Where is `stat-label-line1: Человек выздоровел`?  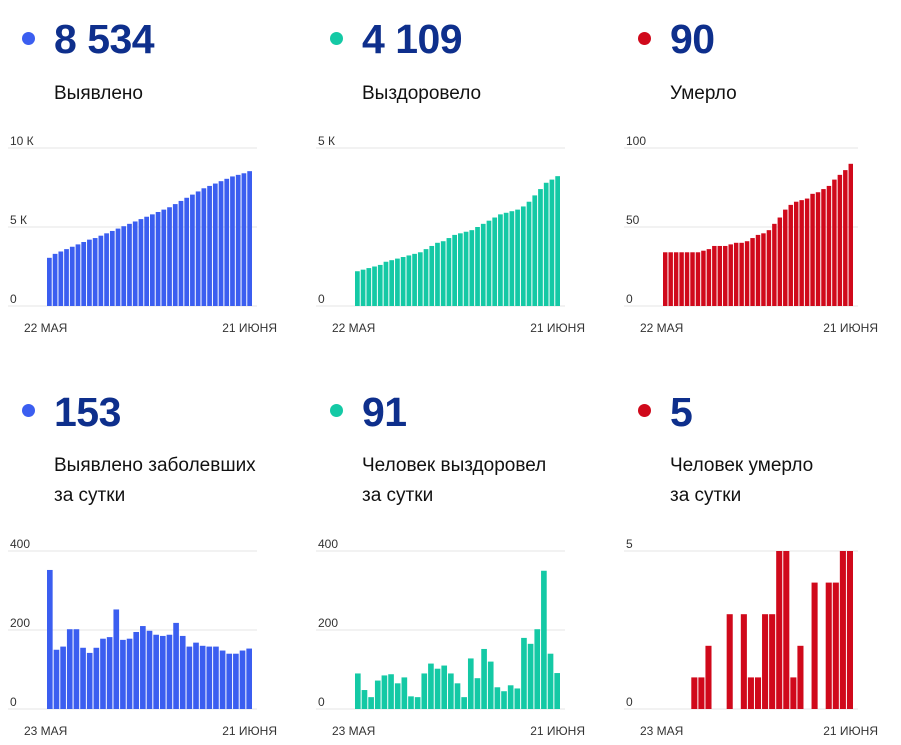
stat-label-line1: Человек выздоровел is located at coordinates (454, 465).